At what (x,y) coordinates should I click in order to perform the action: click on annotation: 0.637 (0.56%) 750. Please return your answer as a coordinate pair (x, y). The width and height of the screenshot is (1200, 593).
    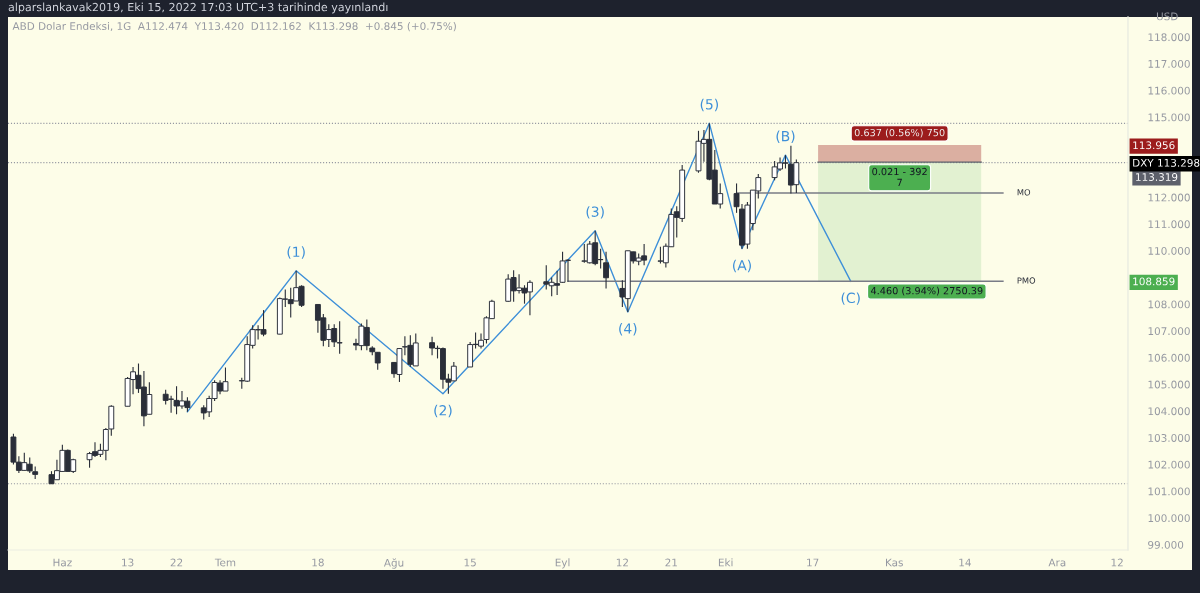
    Looking at the image, I should click on (899, 133).